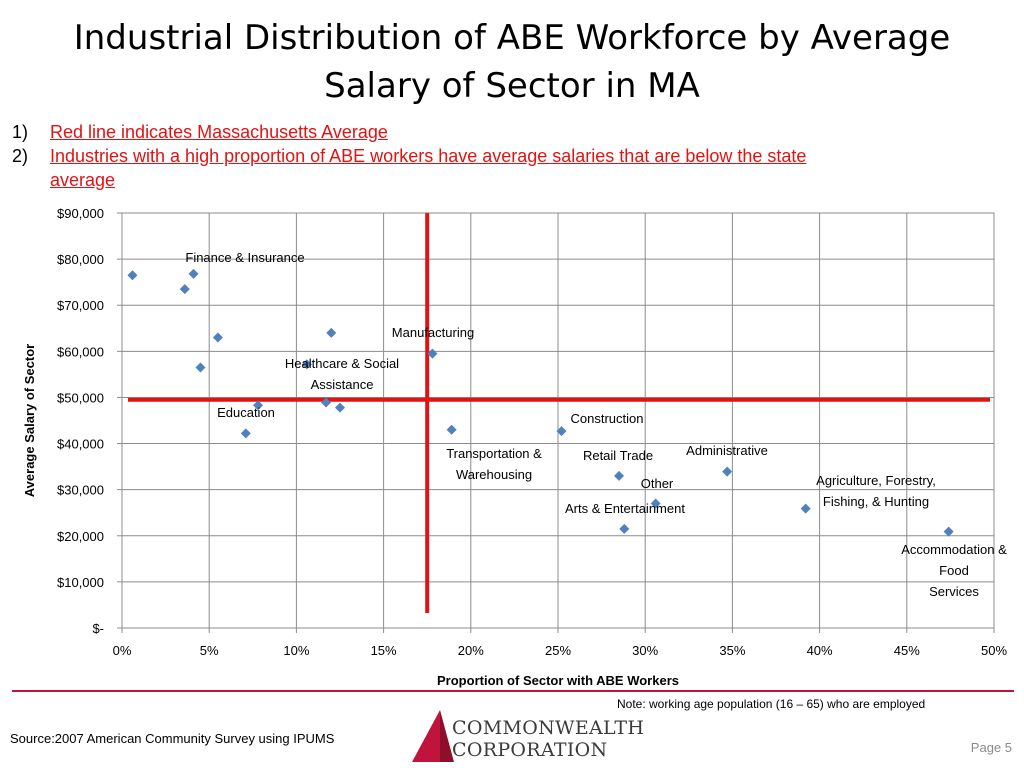  I want to click on sector-label: Other, so click(657, 483).